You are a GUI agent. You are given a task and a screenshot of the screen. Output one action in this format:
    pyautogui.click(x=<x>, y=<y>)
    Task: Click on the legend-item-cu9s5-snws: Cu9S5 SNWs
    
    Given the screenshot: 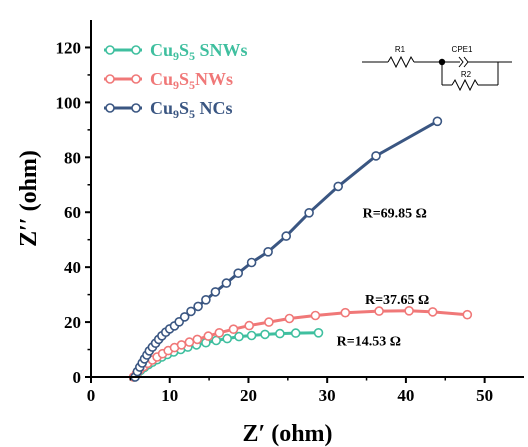 What is the action you would take?
    pyautogui.click(x=176, y=51)
    